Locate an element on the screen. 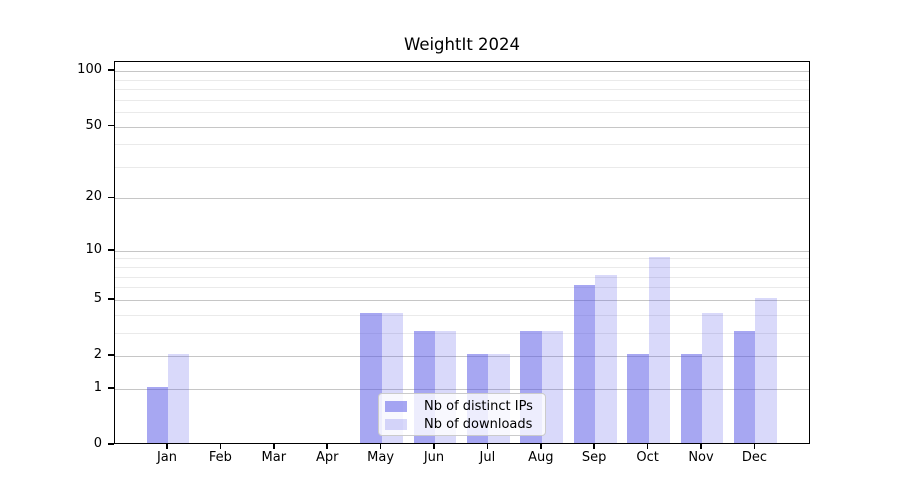 The width and height of the screenshot is (900, 500). y-tick-label: 1 is located at coordinates (97, 387).